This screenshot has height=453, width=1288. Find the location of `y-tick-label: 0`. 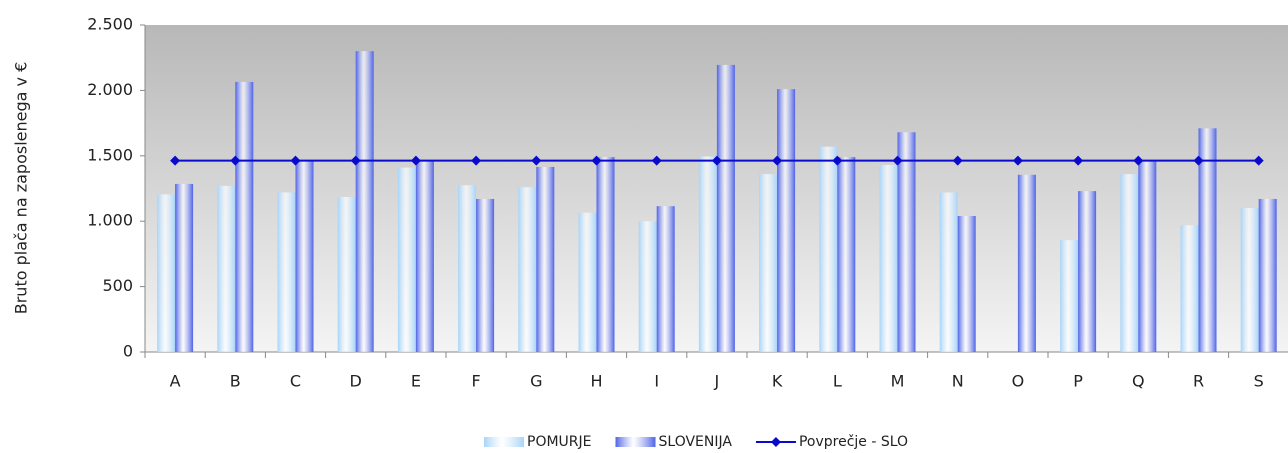

y-tick-label: 0 is located at coordinates (128, 351).